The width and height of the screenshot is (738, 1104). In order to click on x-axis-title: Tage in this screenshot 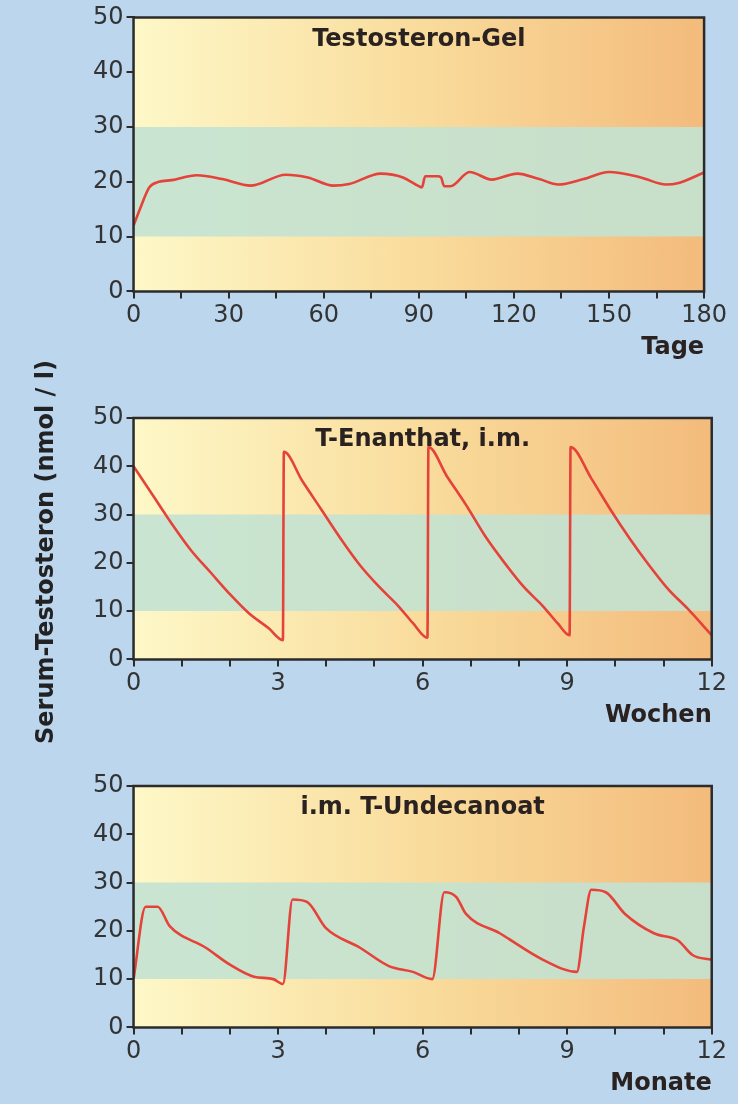, I will do `click(673, 345)`.